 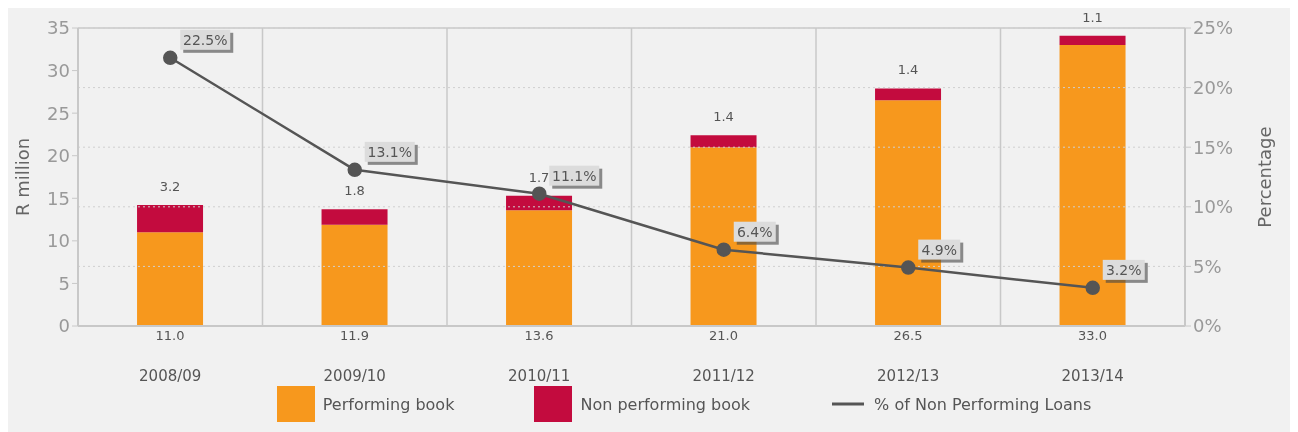 I want to click on y2-tick-label: 10%, so click(x=1213, y=207).